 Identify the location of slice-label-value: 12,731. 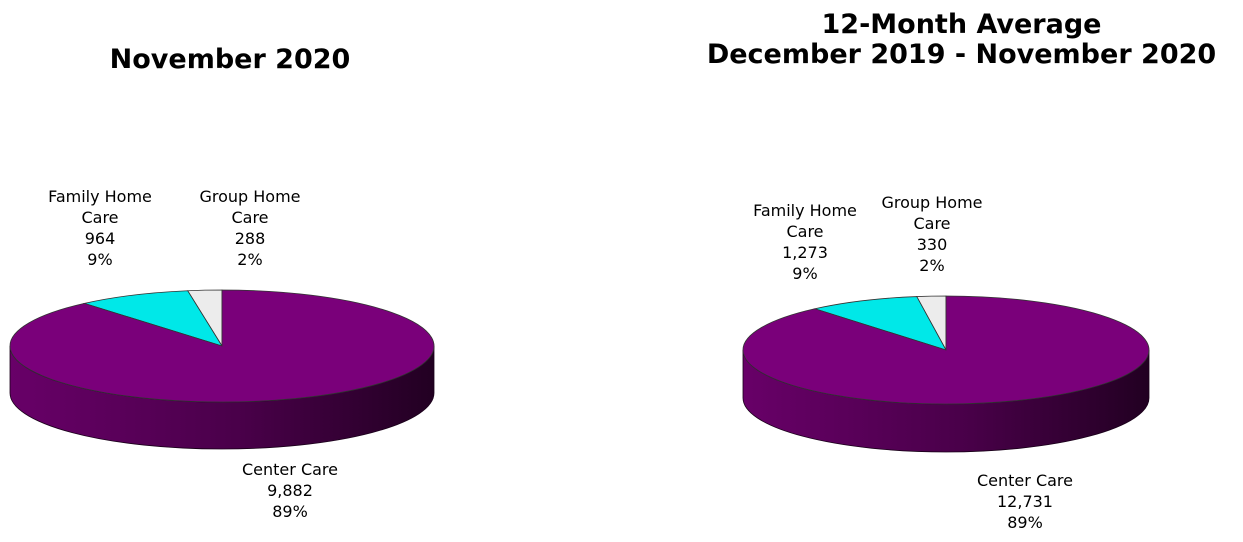
(1025, 501).